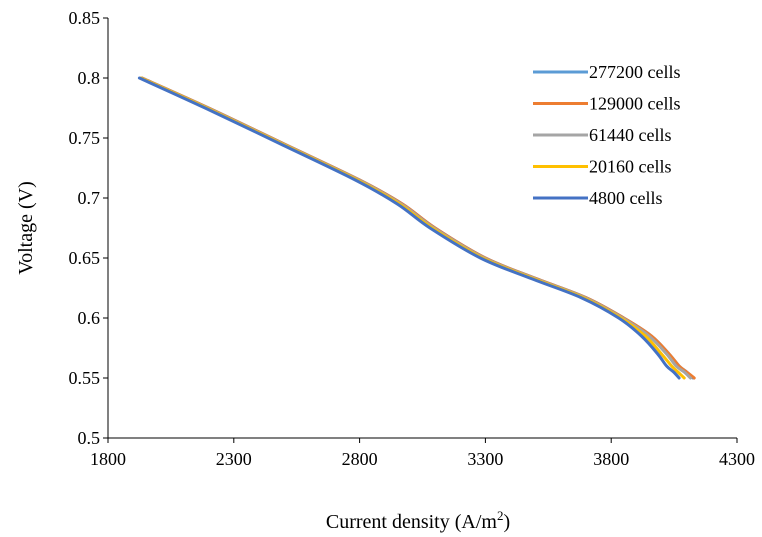 The image size is (762, 537). I want to click on y-tick-label: 0.55, so click(85, 378).